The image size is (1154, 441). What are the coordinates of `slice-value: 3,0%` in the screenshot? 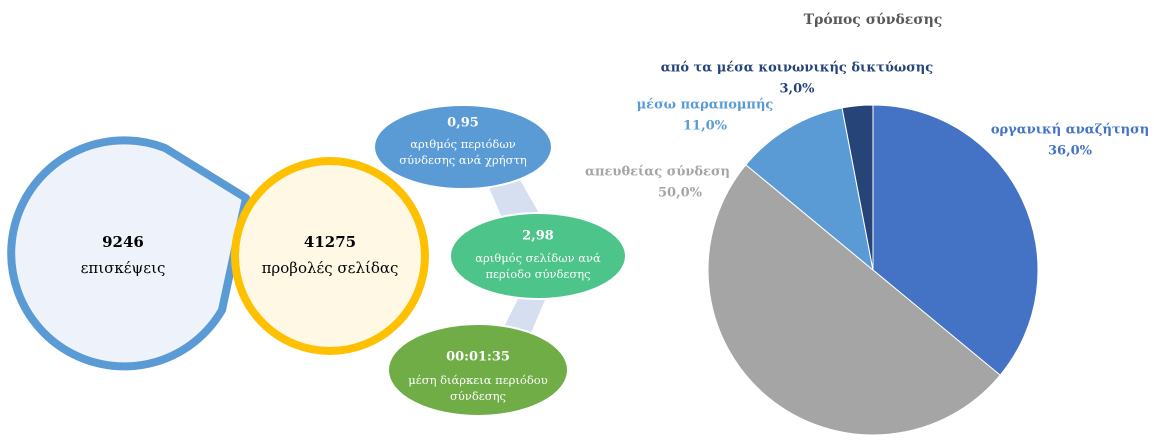 It's located at (798, 89).